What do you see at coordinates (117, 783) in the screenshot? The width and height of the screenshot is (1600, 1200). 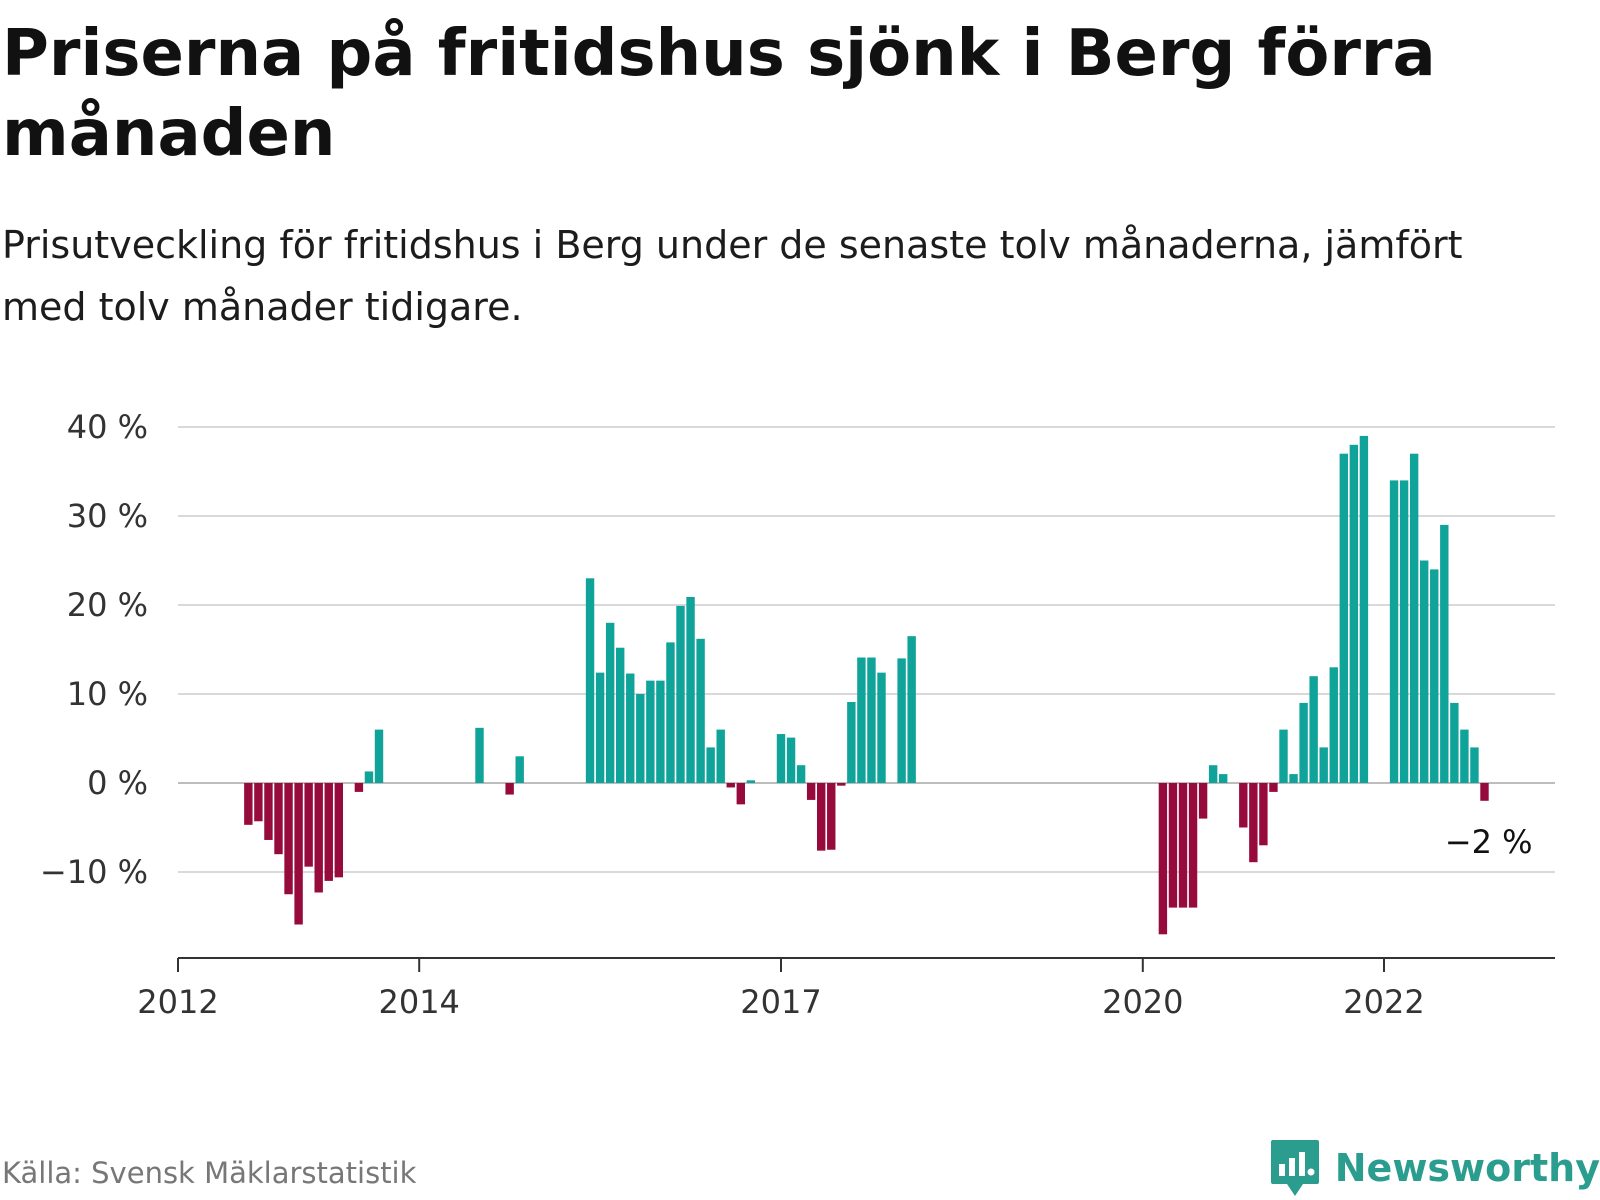 I see `y-tick-label: 0 %` at bounding box center [117, 783].